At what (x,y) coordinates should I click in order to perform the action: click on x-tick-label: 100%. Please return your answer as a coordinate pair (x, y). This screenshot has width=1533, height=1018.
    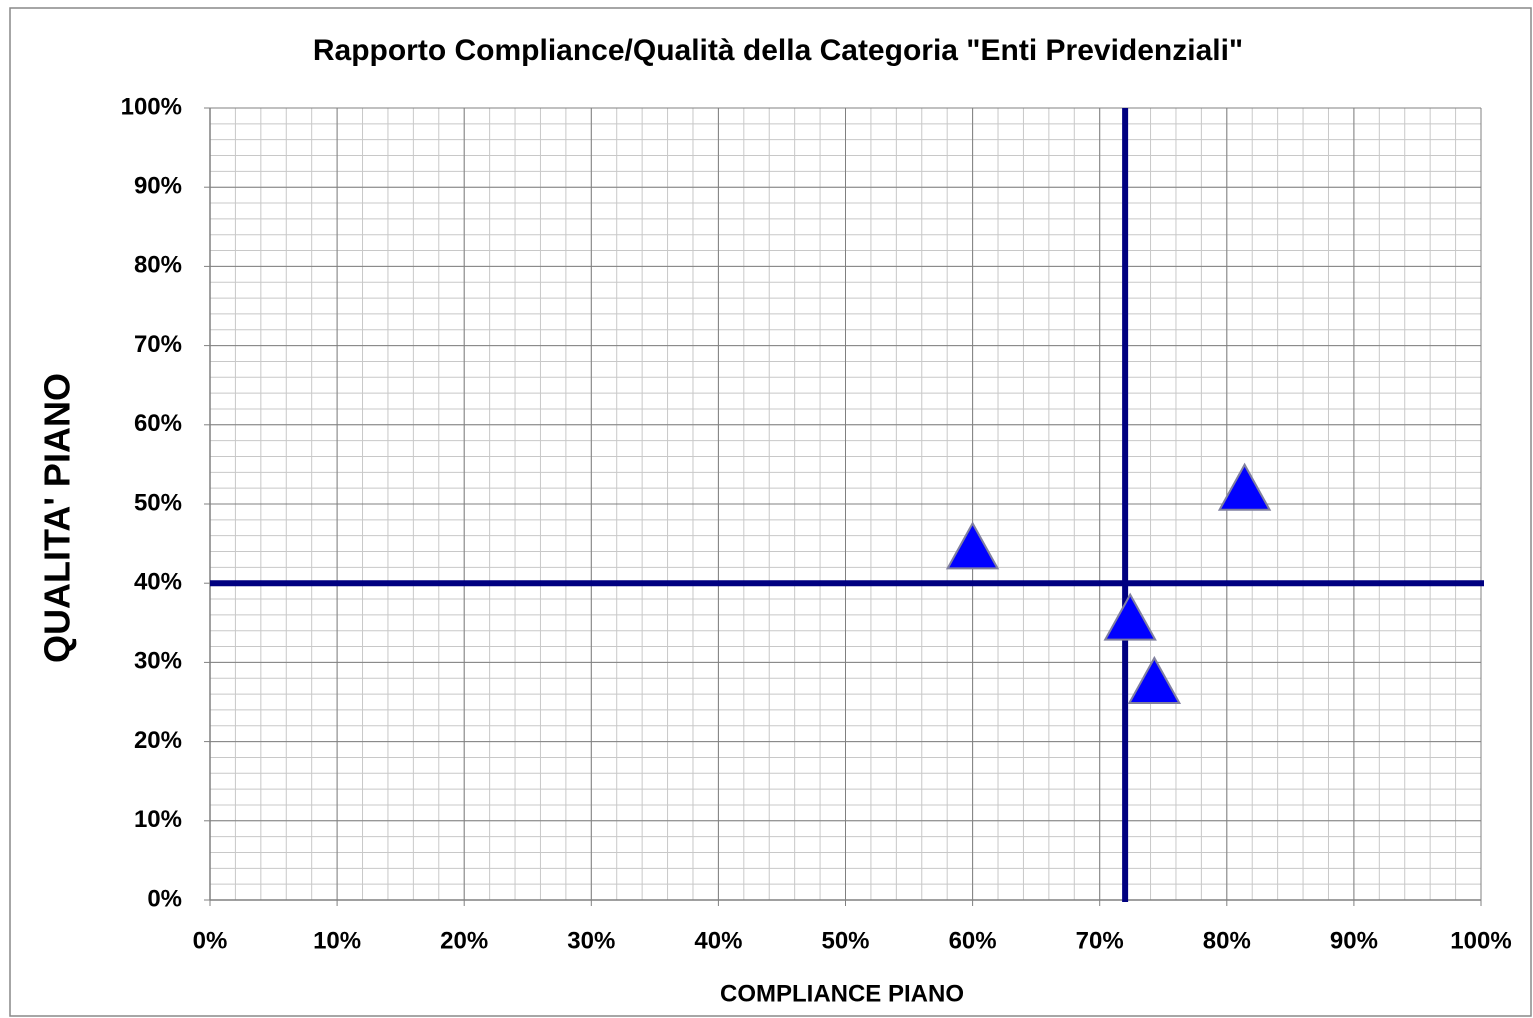
    Looking at the image, I should click on (1480, 940).